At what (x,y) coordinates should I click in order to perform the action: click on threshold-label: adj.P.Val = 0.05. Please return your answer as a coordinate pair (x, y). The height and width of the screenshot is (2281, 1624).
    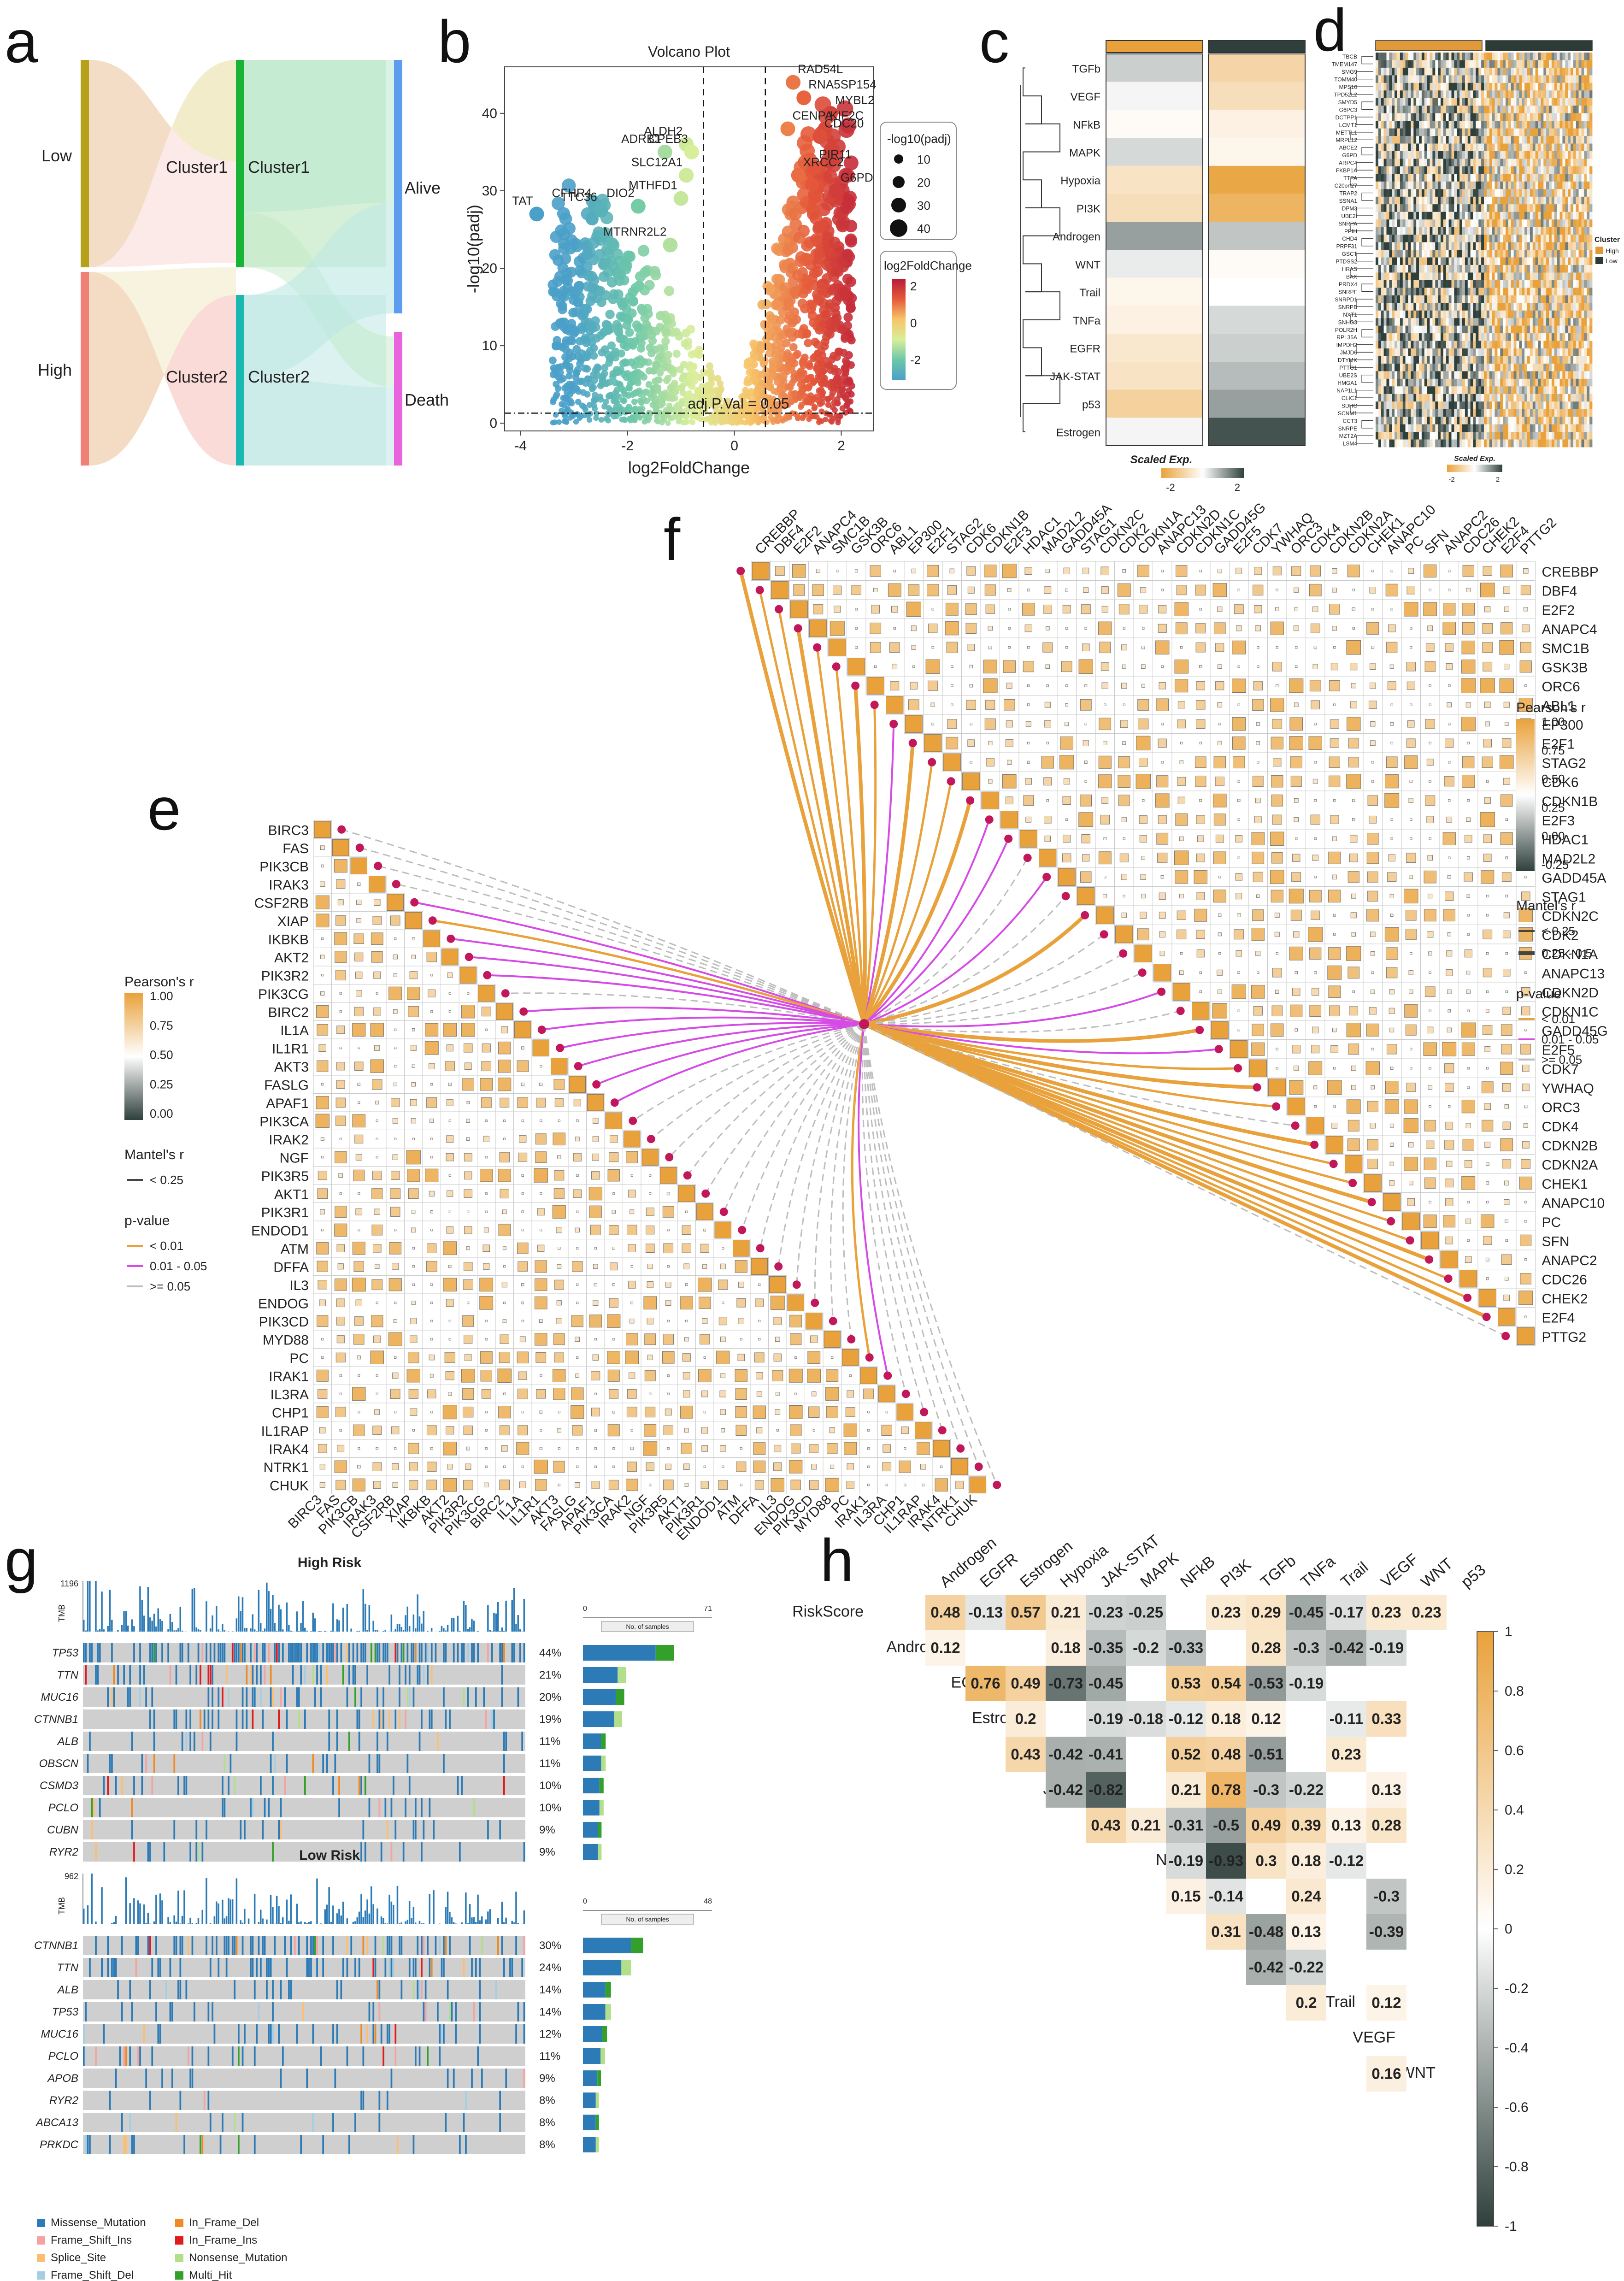
    Looking at the image, I should click on (738, 404).